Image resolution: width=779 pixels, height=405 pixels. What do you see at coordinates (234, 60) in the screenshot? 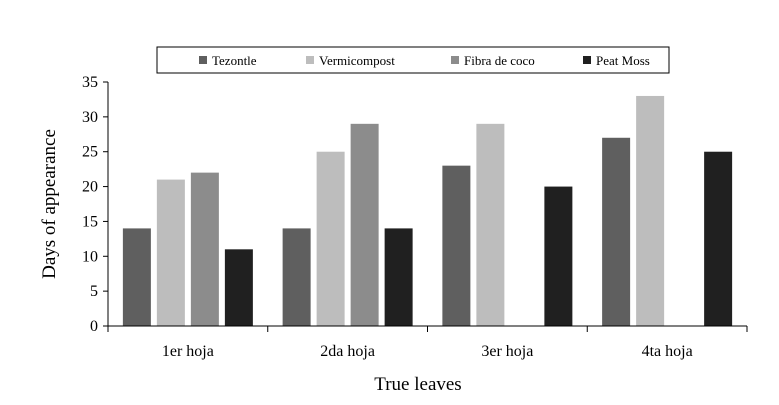
I see `legend-label: Tezontle` at bounding box center [234, 60].